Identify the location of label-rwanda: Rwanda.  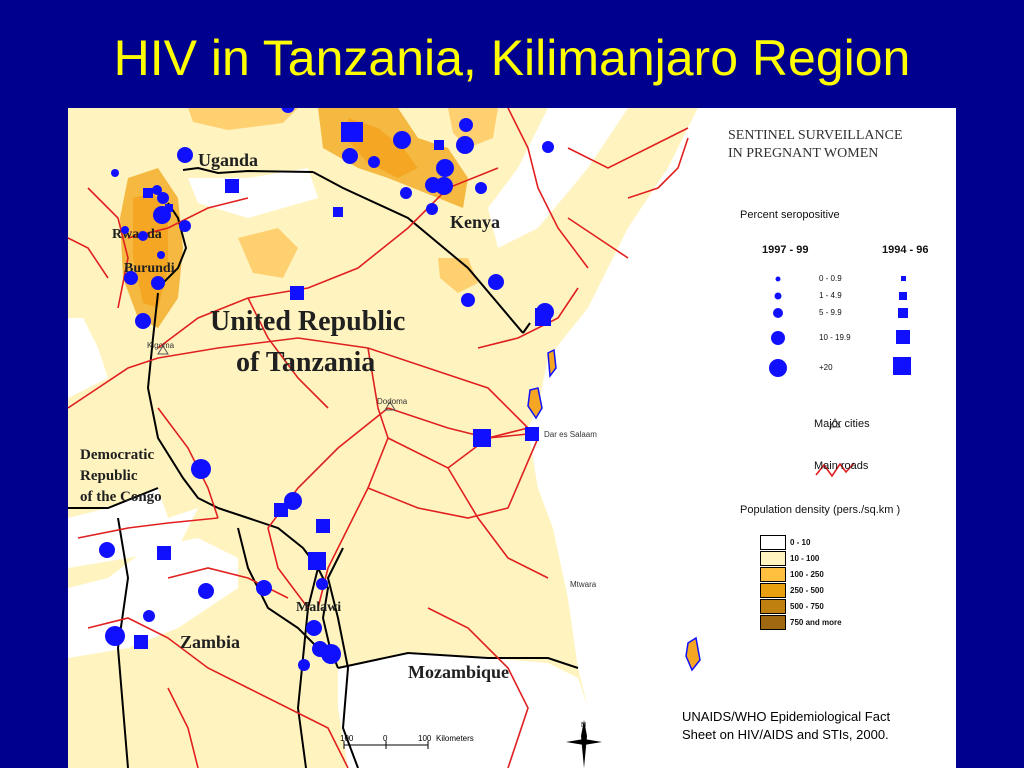
(137, 234).